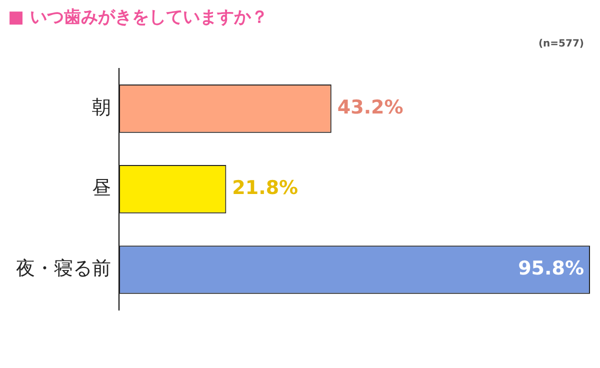 This screenshot has height=368, width=600. What do you see at coordinates (561, 44) in the screenshot?
I see `text: (n=577)` at bounding box center [561, 44].